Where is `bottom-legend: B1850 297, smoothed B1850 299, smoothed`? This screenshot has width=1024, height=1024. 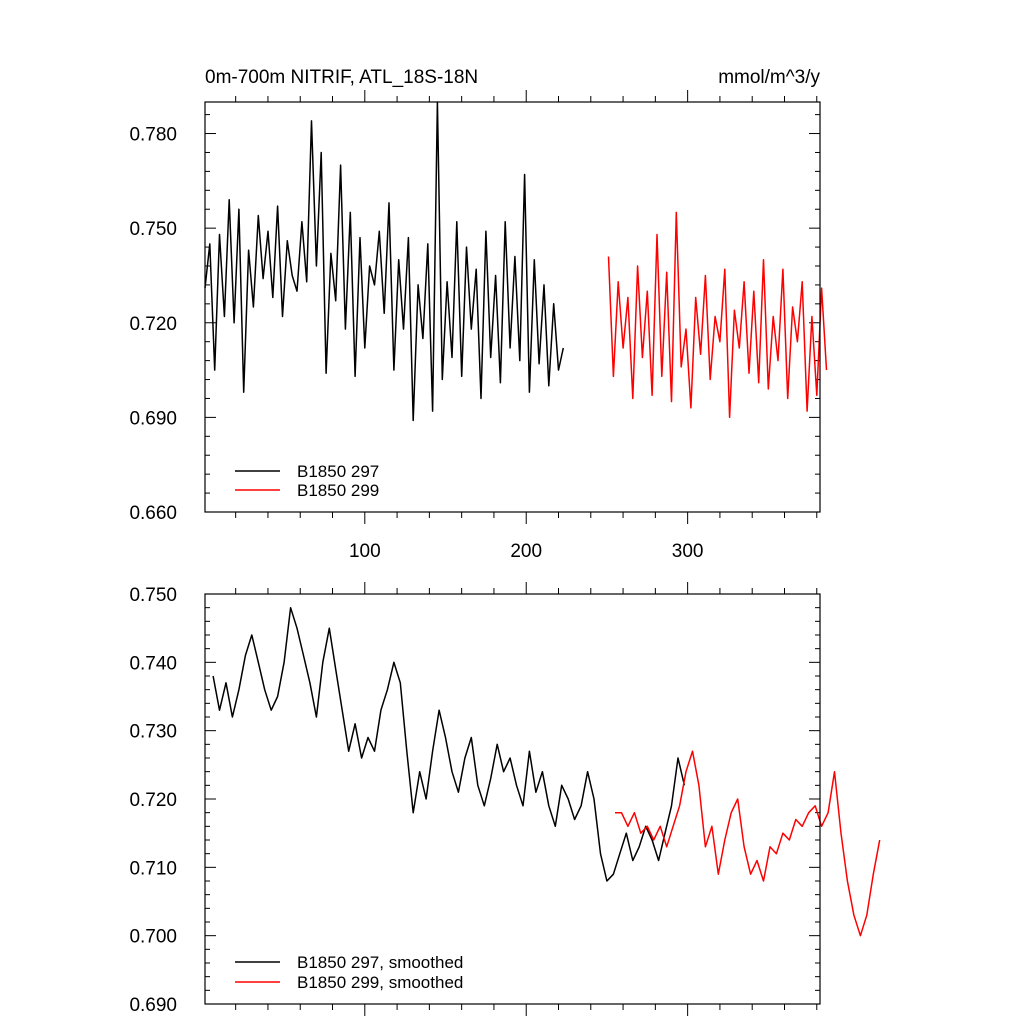 bottom-legend: B1850 297, smoothed B1850 299, smoothed is located at coordinates (349, 972).